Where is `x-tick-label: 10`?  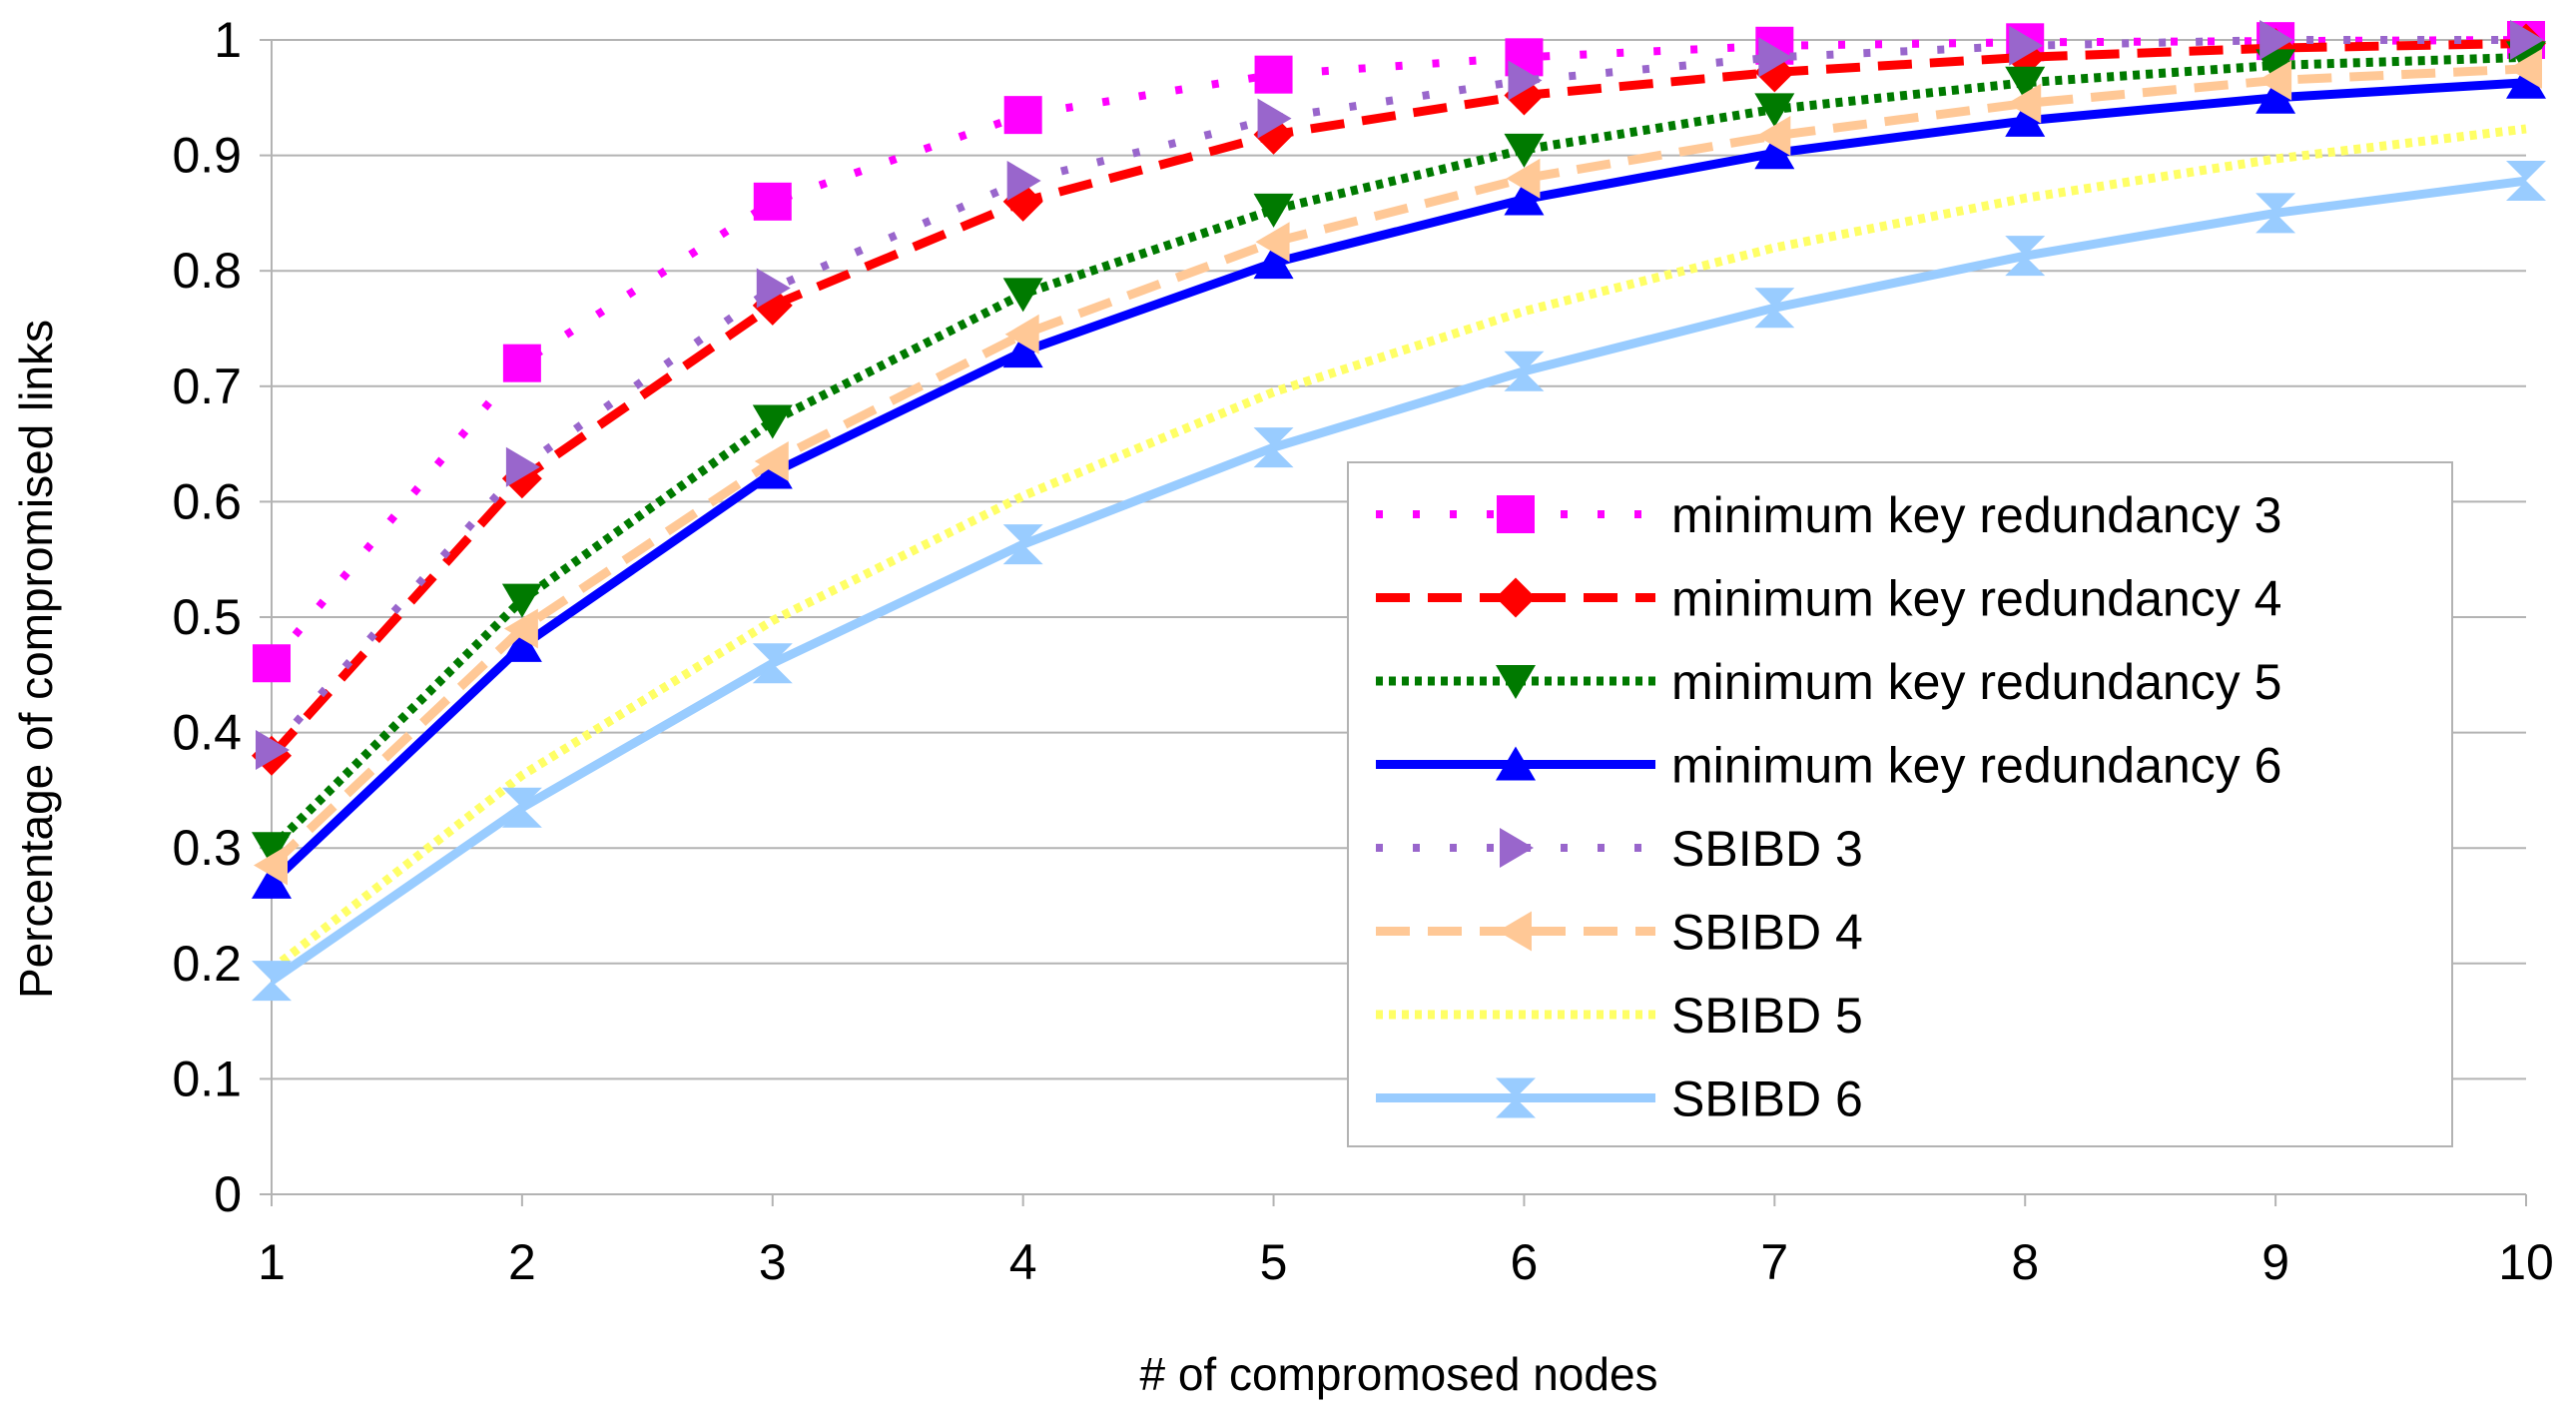 x-tick-label: 10 is located at coordinates (2526, 1262).